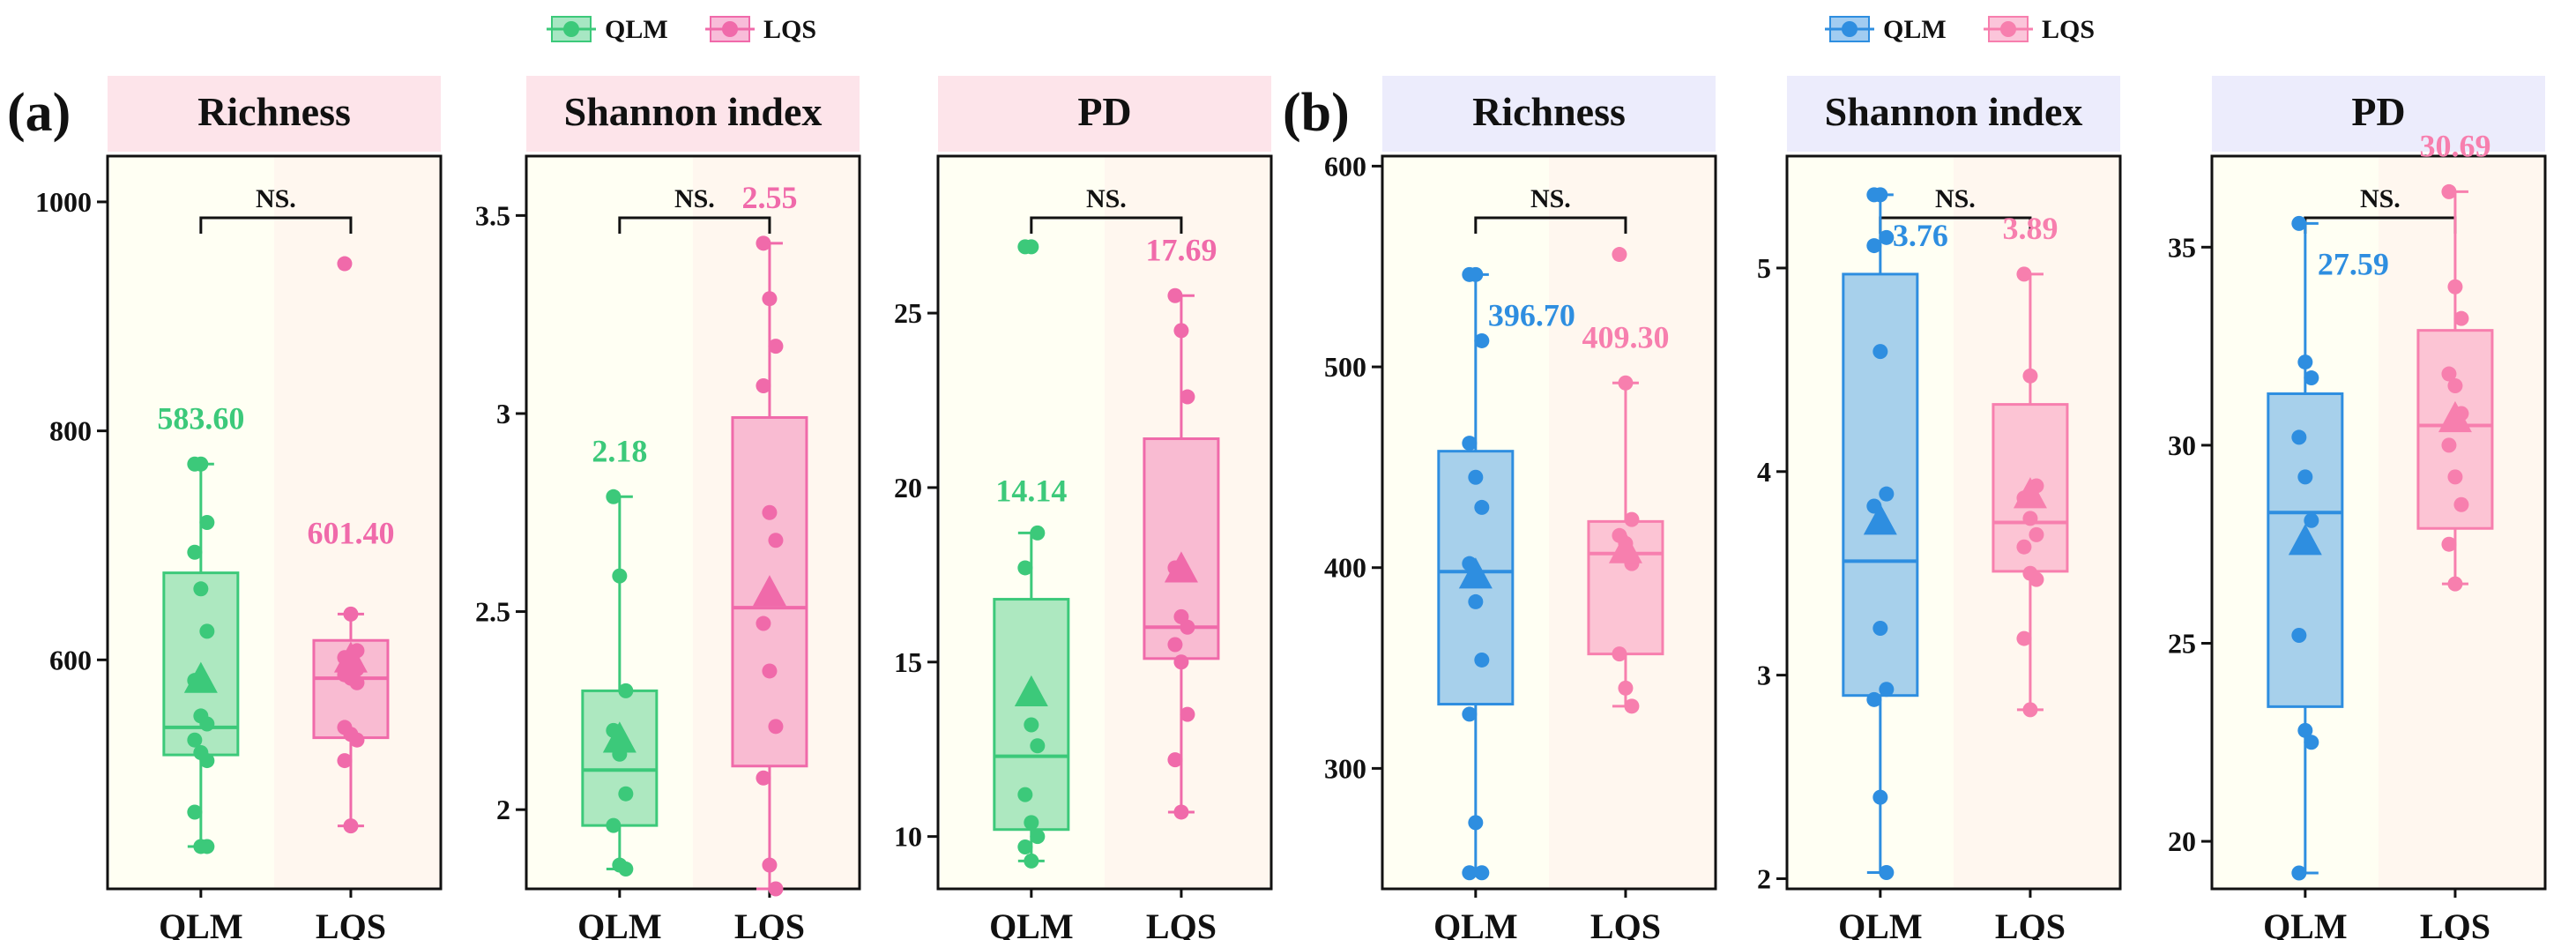  What do you see at coordinates (2030, 228) in the screenshot?
I see `mean-label: 3.89` at bounding box center [2030, 228].